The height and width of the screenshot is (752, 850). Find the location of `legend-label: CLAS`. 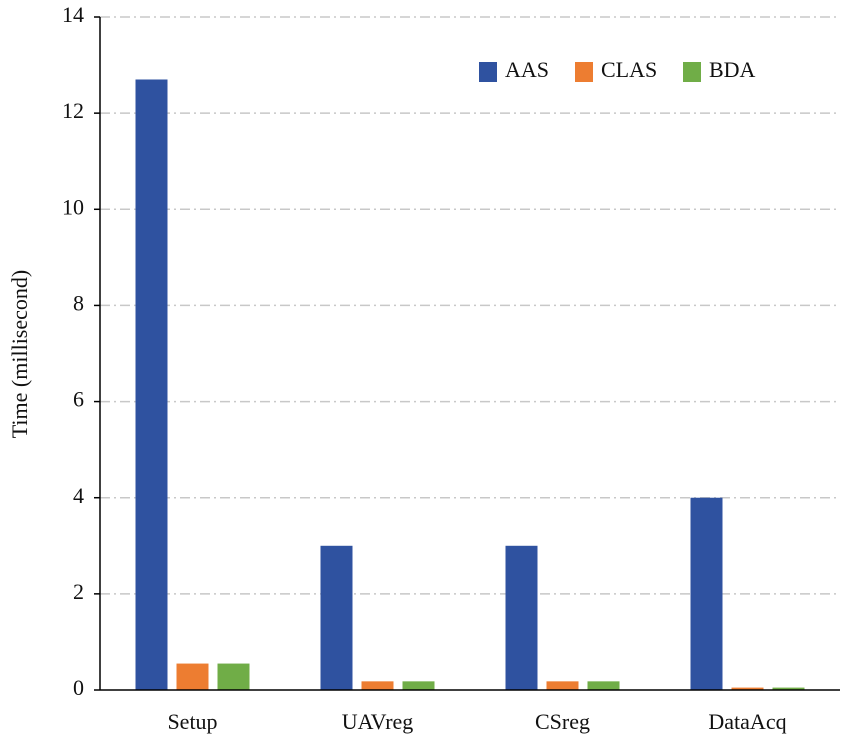

legend-label: CLAS is located at coordinates (629, 69).